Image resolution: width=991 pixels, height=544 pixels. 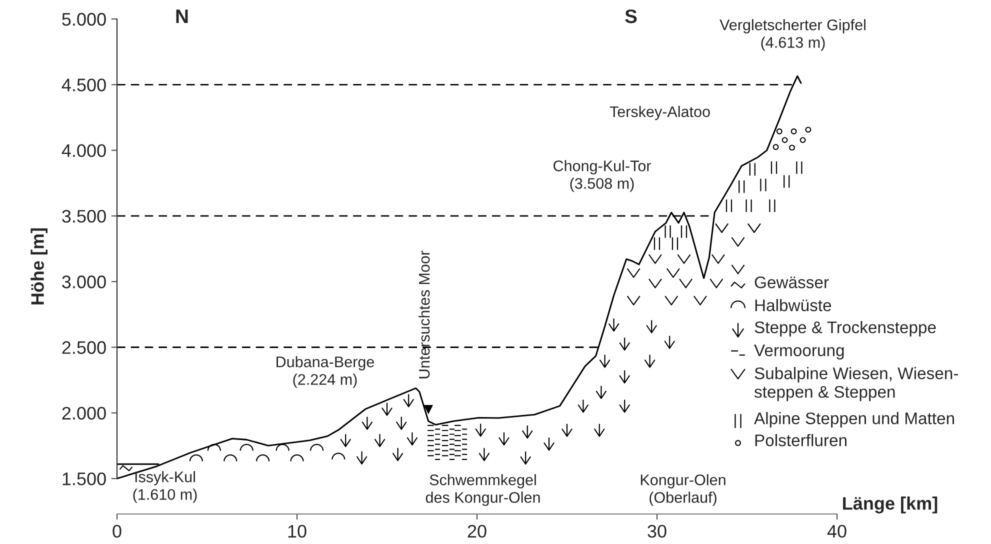 I want to click on y-tick-label: 4.000, so click(x=84, y=151).